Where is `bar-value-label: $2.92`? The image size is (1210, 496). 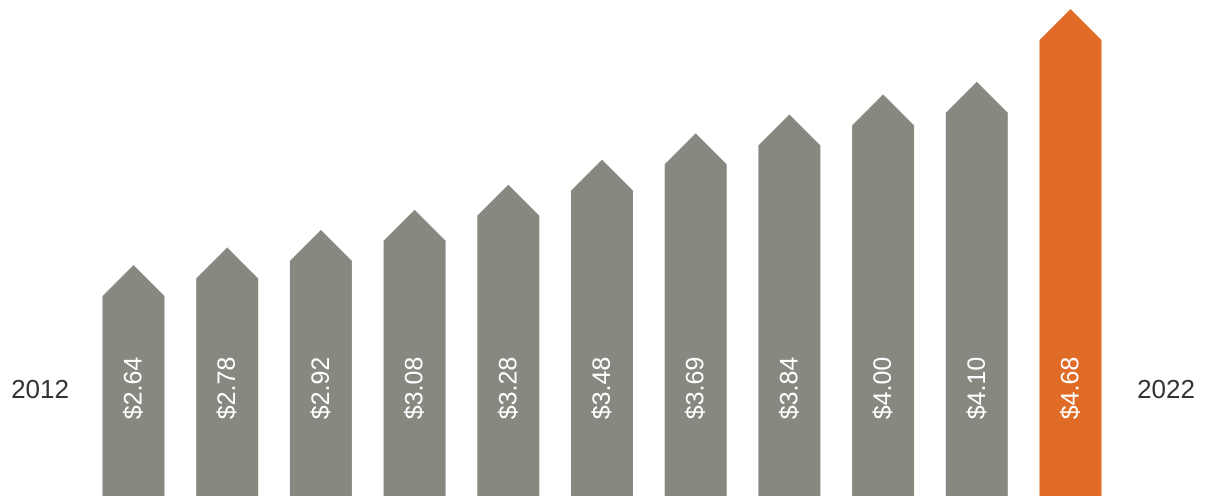
bar-value-label: $2.92 is located at coordinates (321, 388).